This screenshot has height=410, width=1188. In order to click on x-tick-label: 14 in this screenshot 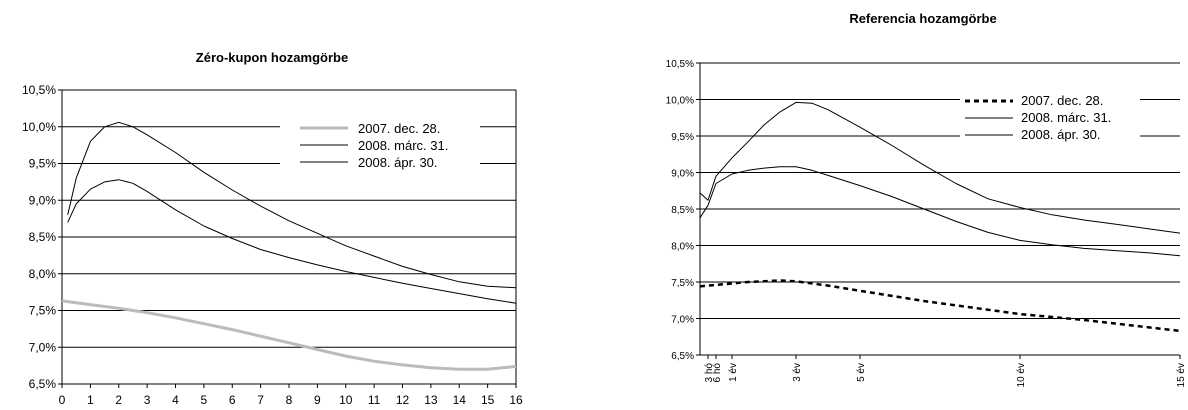, I will do `click(460, 400)`.